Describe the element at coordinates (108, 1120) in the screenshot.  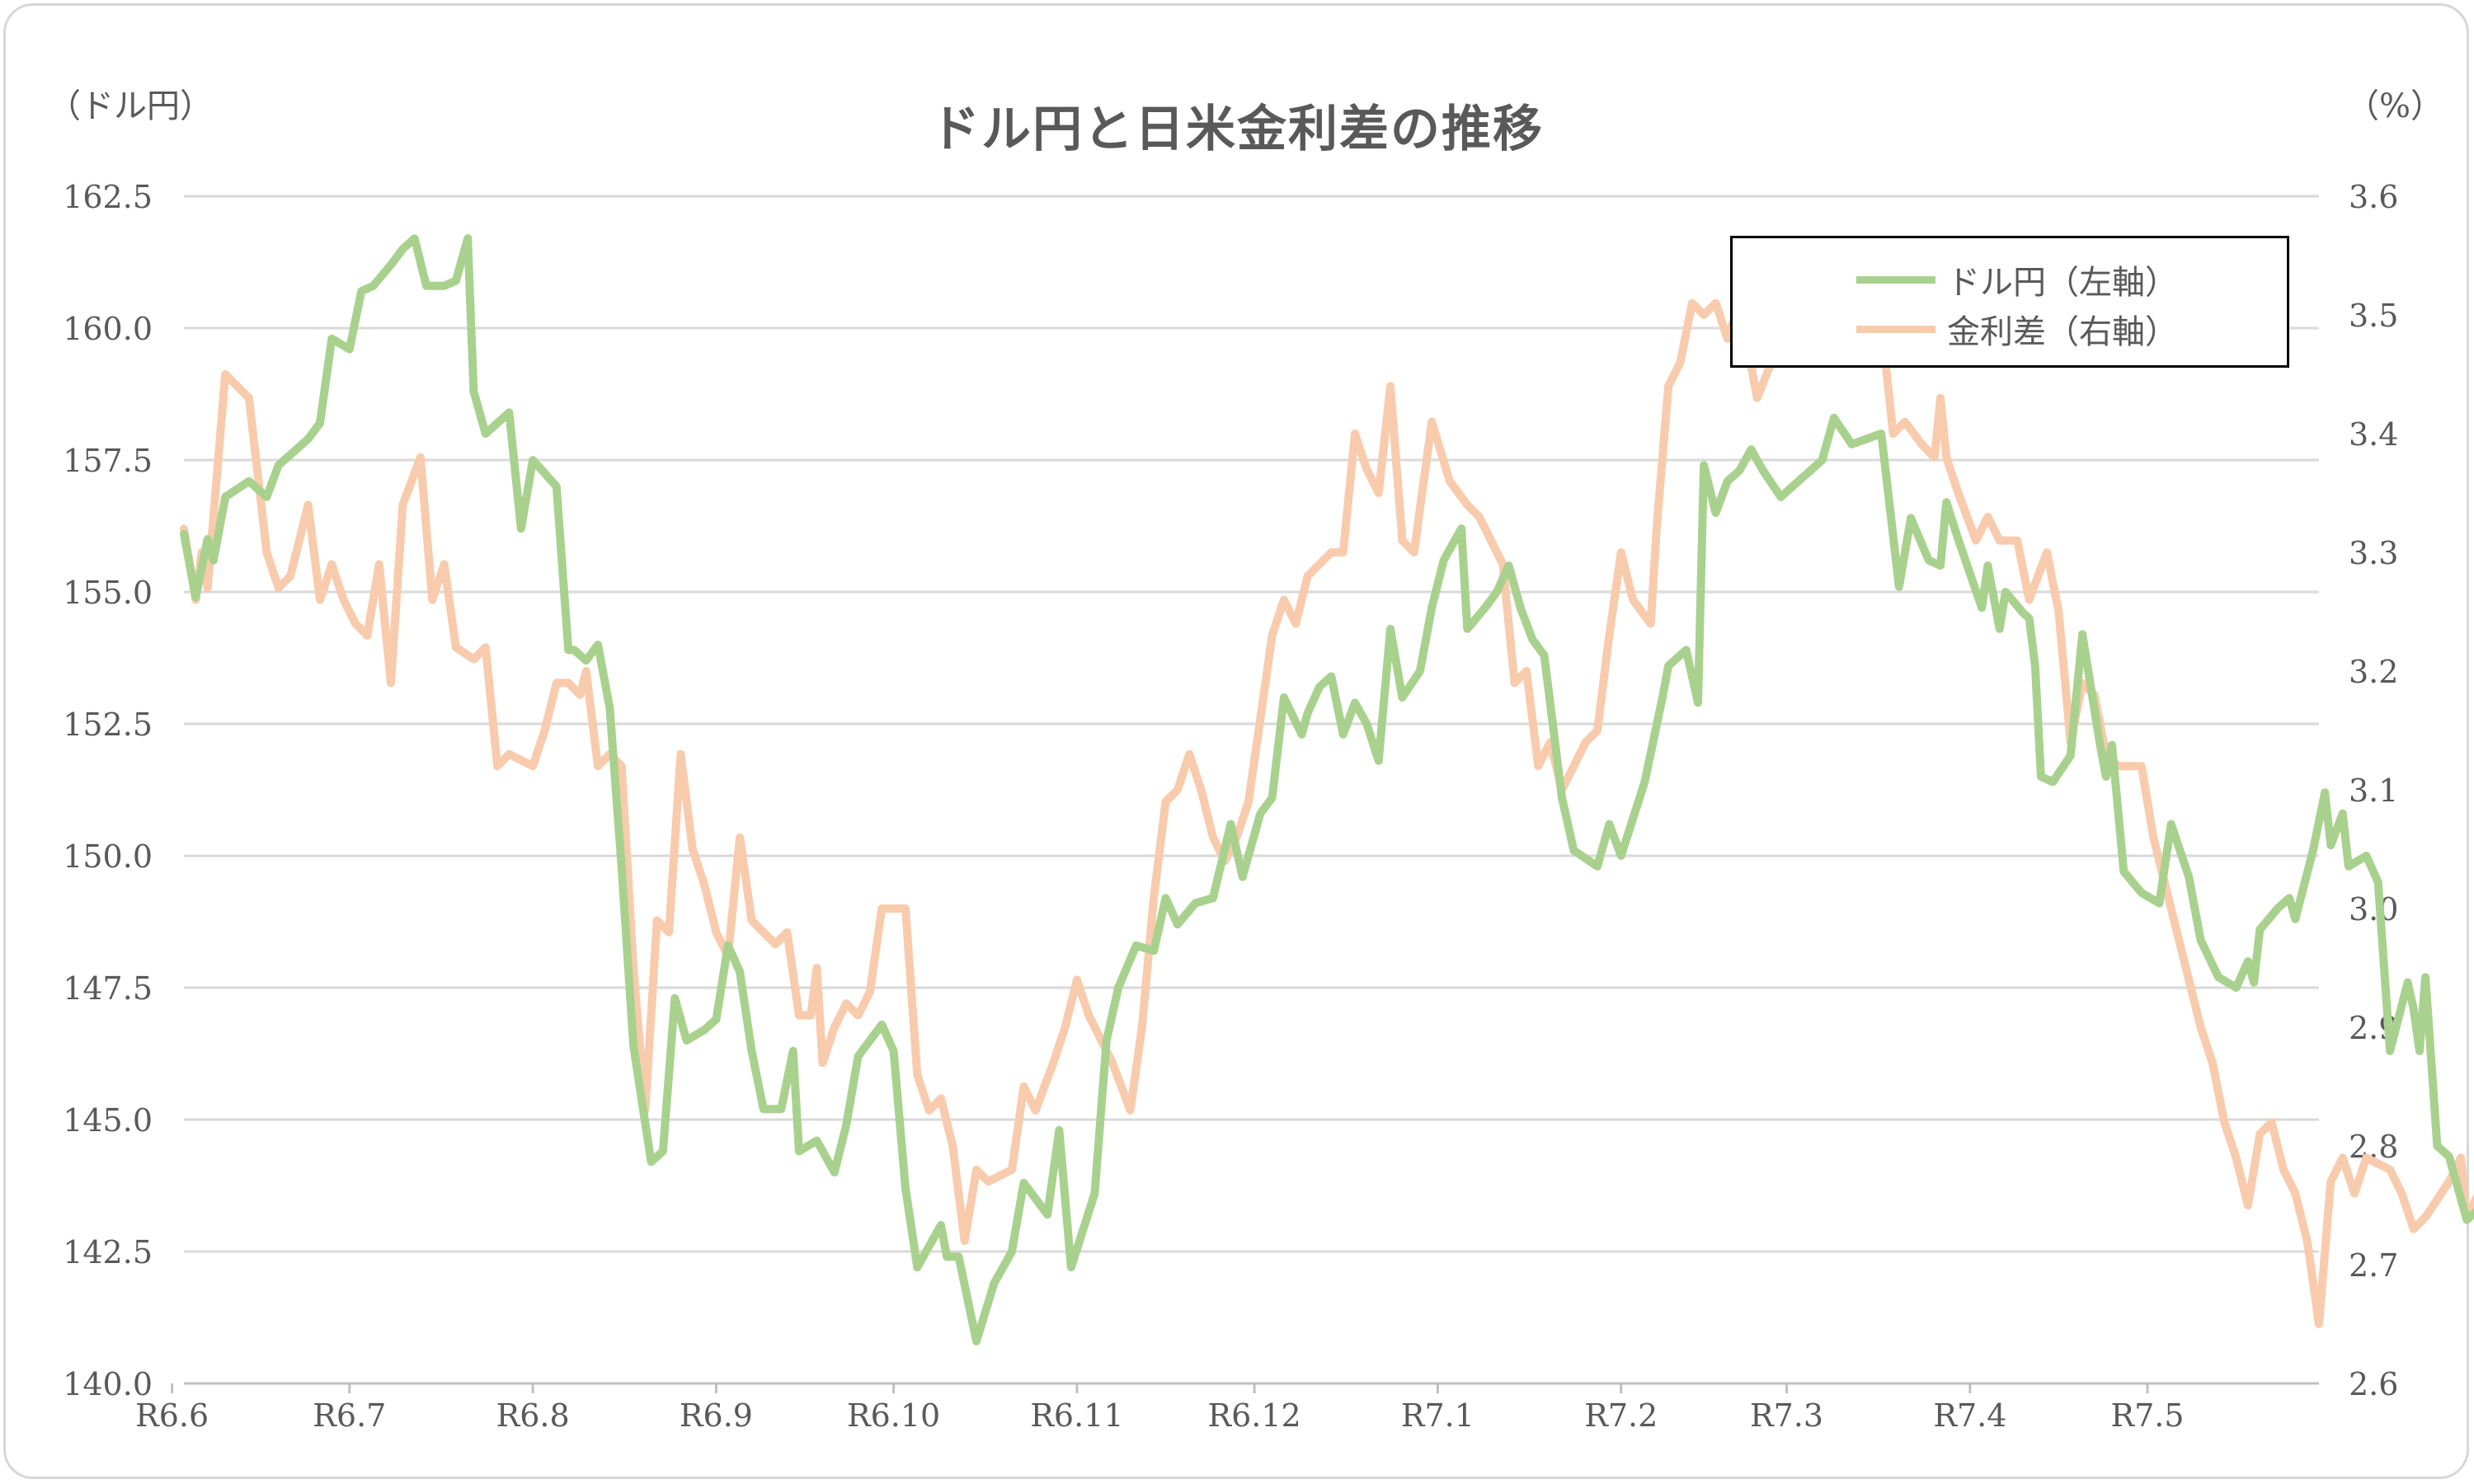
I see `left-tick-label: 145.0` at that location.